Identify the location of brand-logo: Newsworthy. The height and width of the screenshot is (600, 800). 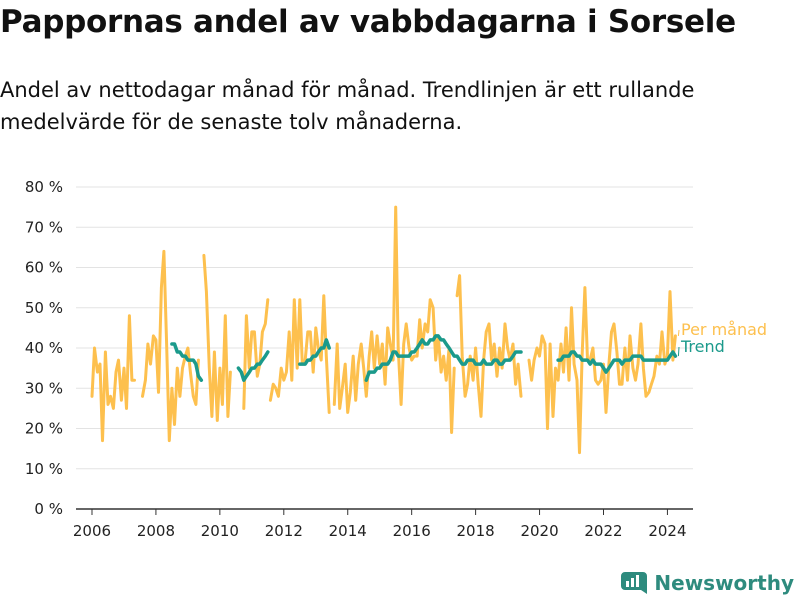
(707, 583).